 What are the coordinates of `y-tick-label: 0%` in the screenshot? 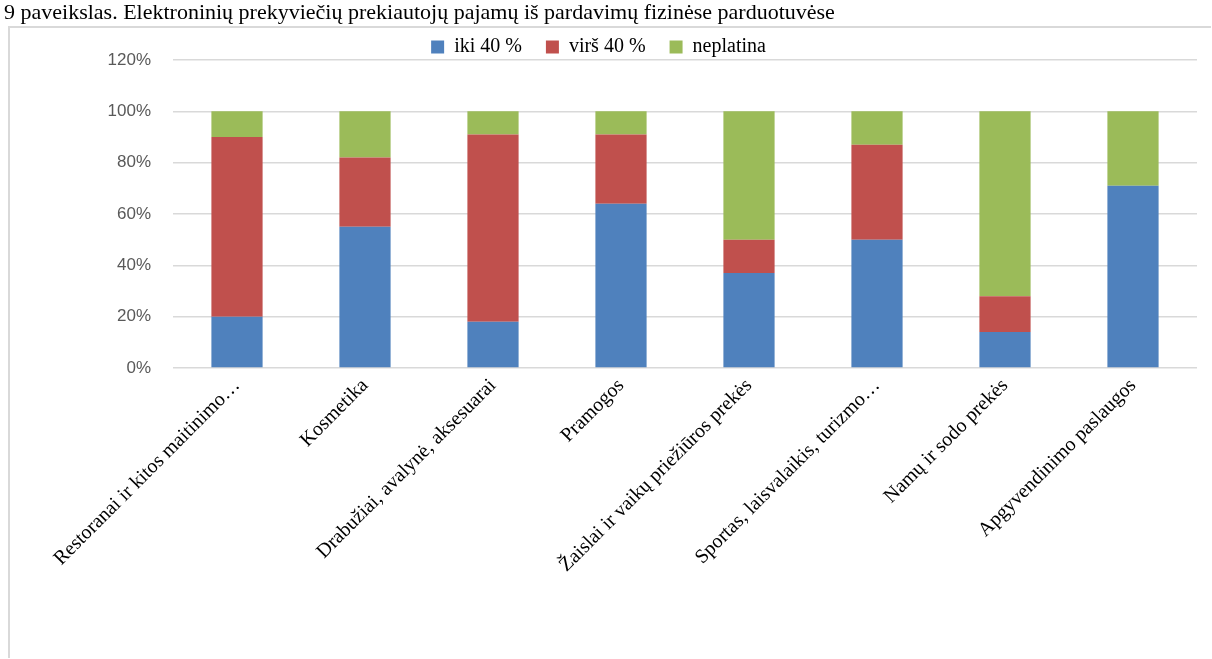 It's located at (138, 367).